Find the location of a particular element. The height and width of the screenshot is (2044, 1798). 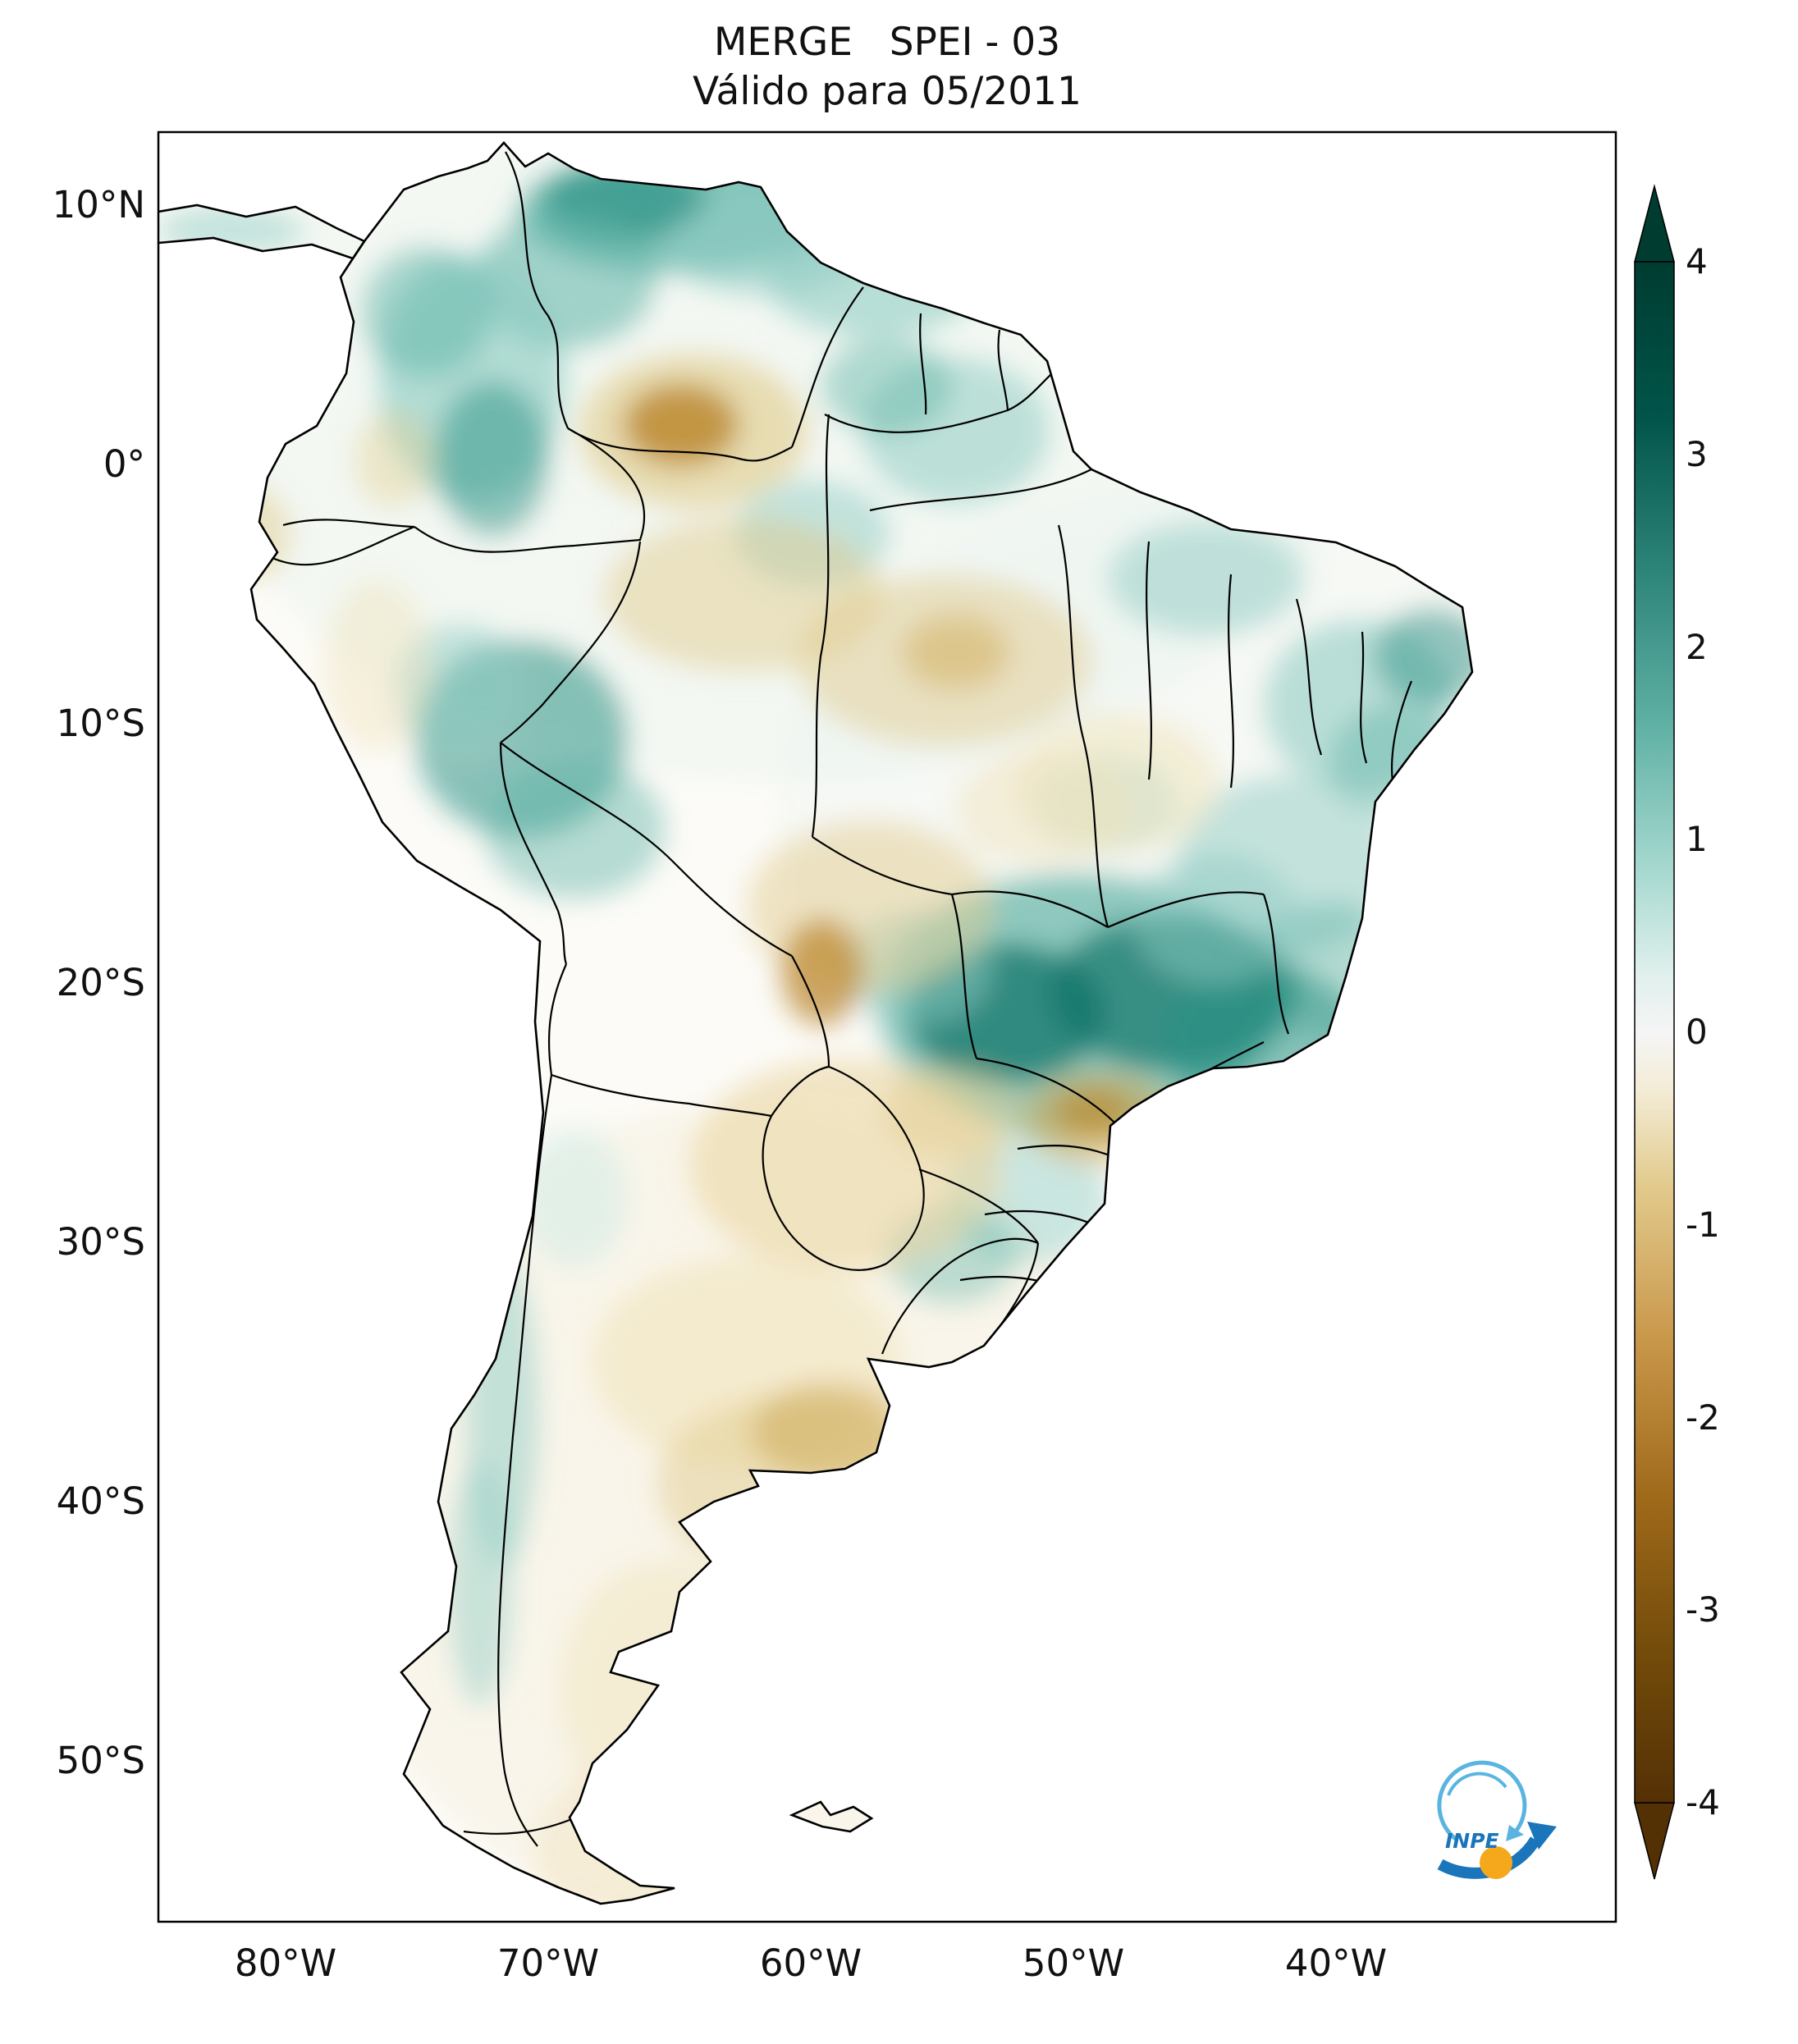

inpe-logo-text: INPE is located at coordinates (1472, 1841).